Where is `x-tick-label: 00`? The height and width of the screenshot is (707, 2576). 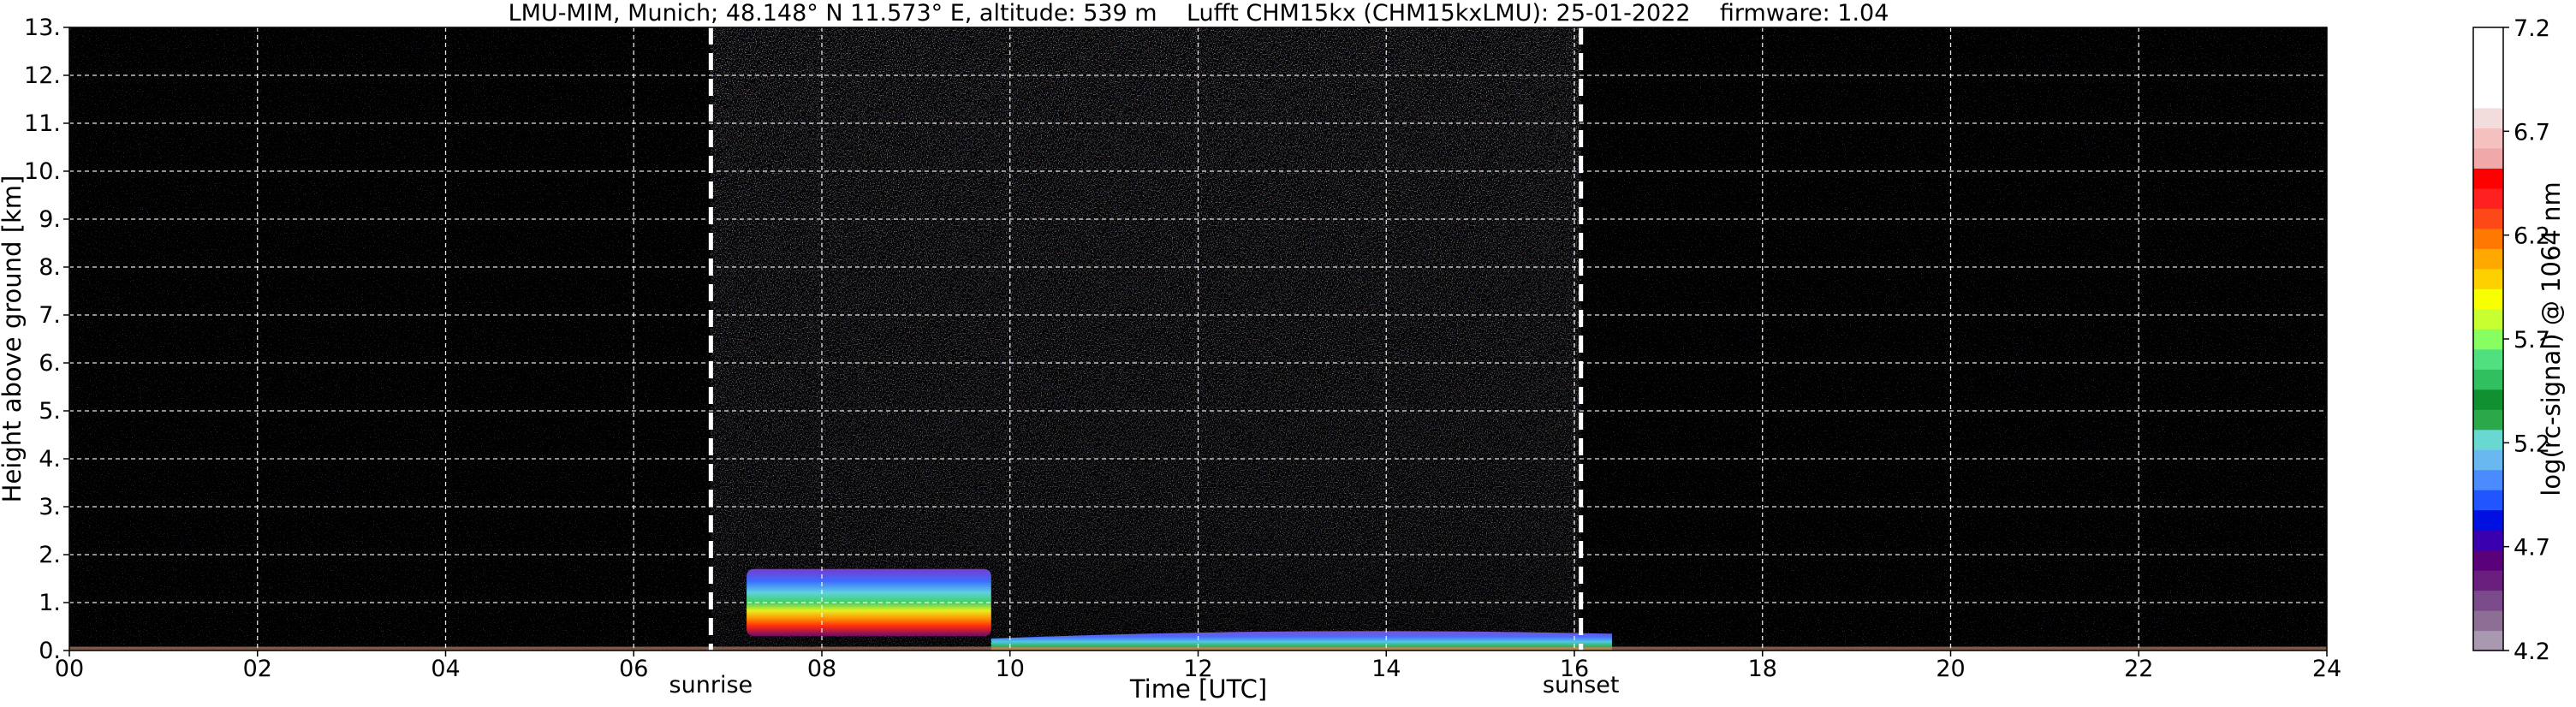
x-tick-label: 00 is located at coordinates (70, 669).